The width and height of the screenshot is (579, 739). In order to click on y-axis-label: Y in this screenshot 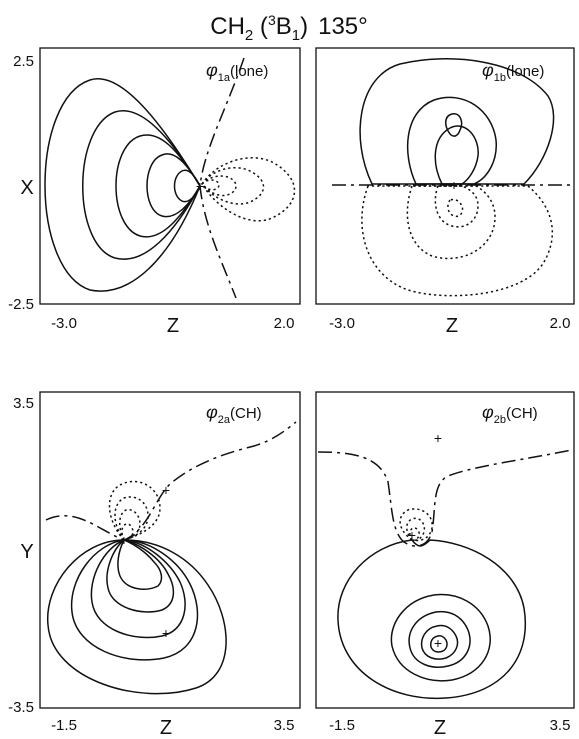, I will do `click(26, 552)`.